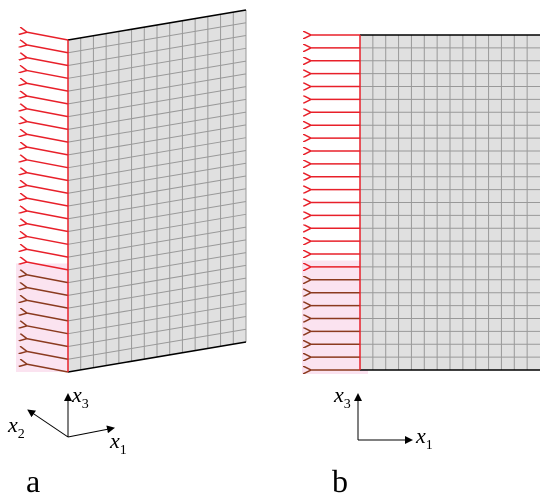 The width and height of the screenshot is (550, 504). What do you see at coordinates (21, 434) in the screenshot?
I see `subscript: 2` at bounding box center [21, 434].